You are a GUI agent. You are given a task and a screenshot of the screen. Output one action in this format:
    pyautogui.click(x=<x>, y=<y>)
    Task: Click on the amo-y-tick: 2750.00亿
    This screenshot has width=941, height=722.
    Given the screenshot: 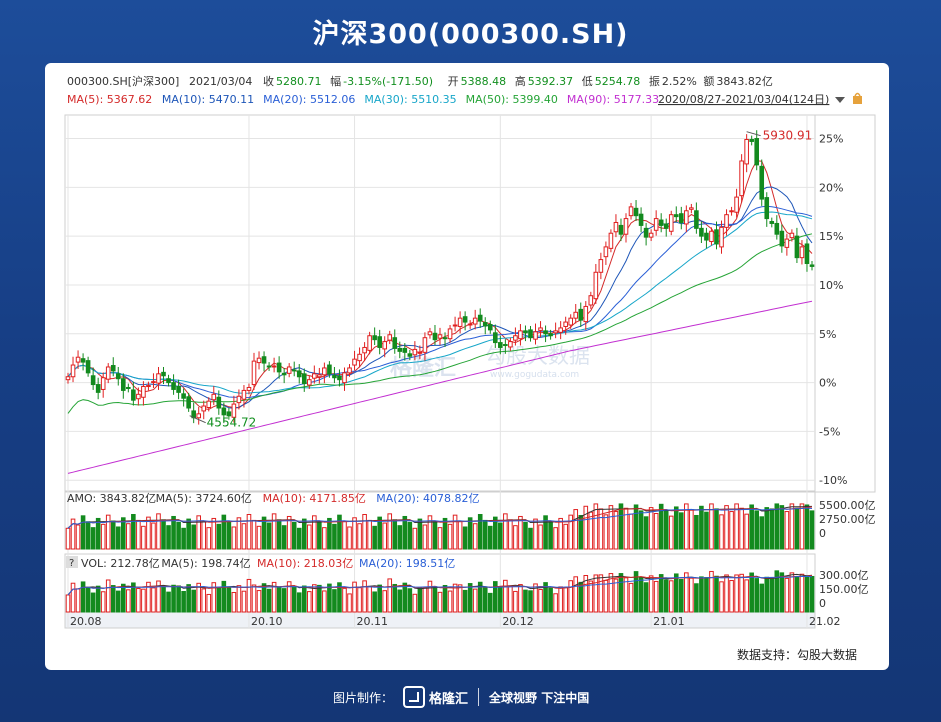 What is the action you would take?
    pyautogui.click(x=847, y=519)
    